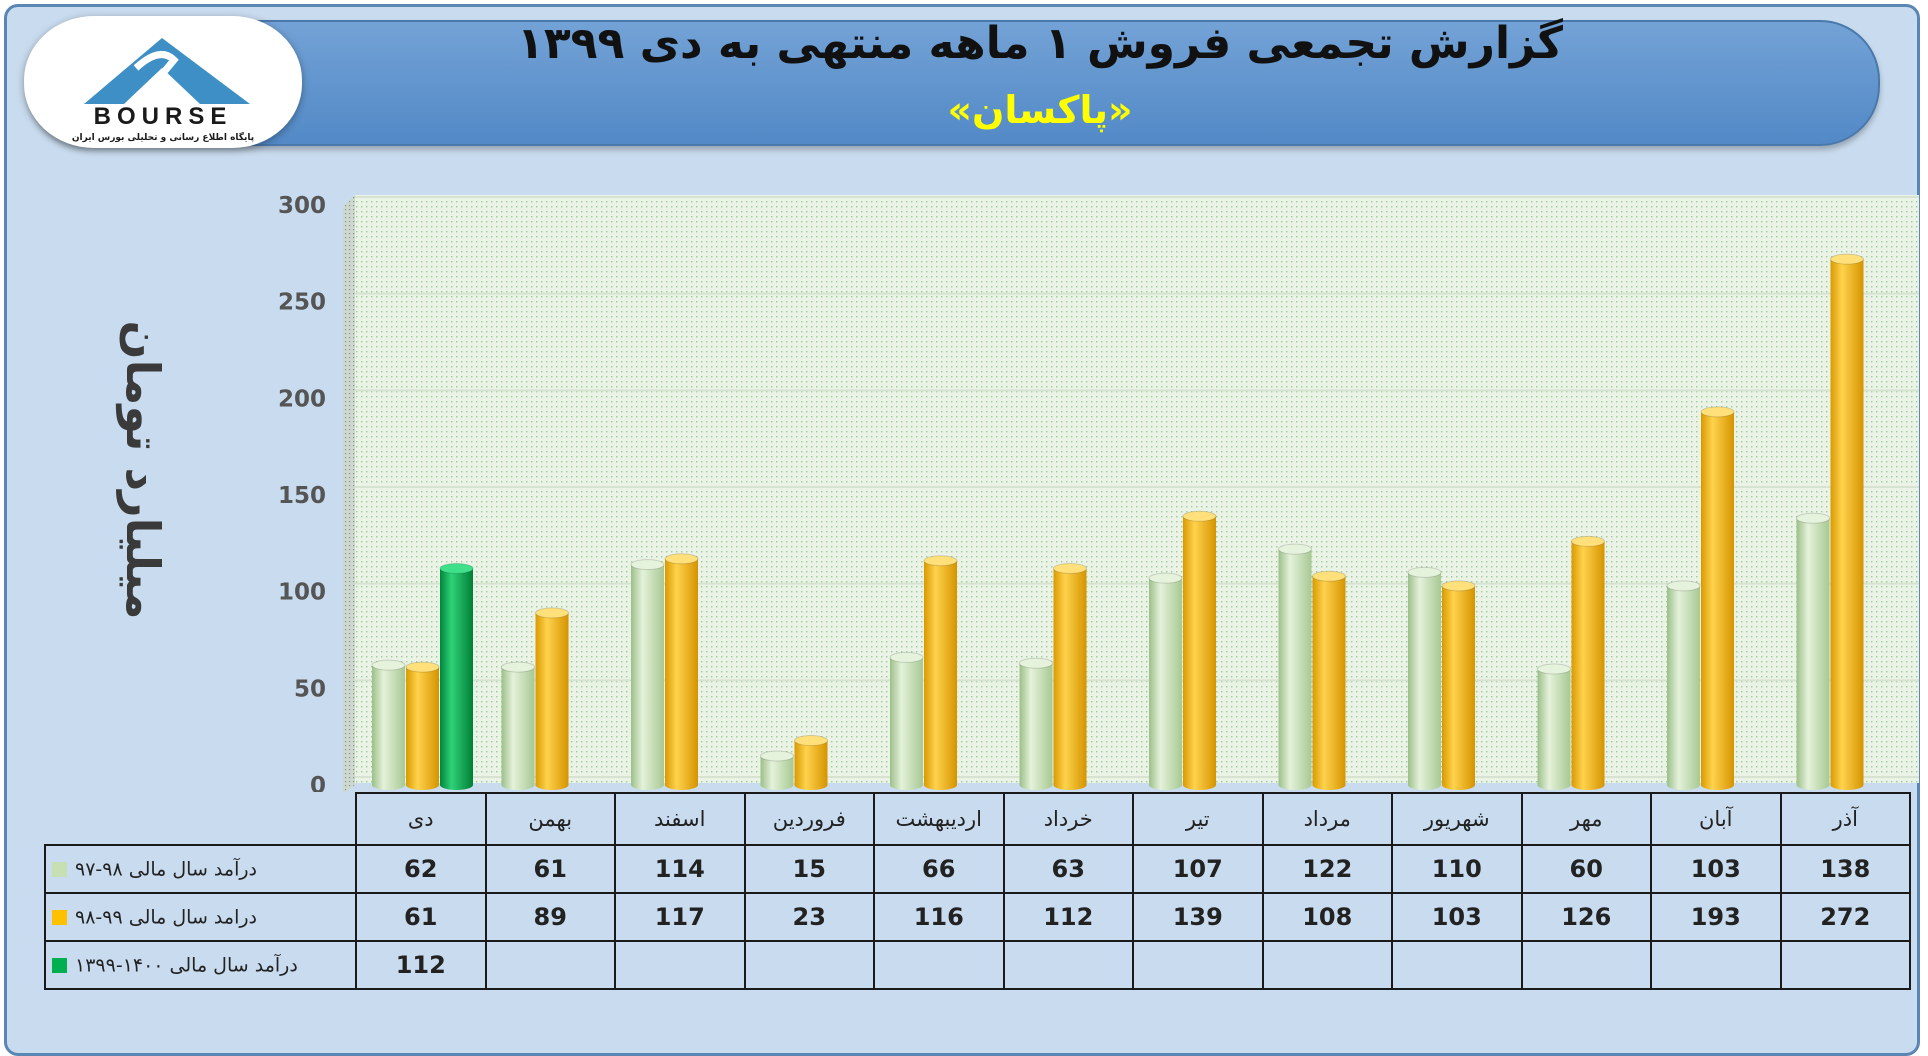 The image size is (1928, 1056). What do you see at coordinates (1845, 917) in the screenshot?
I see `data-label: 272` at bounding box center [1845, 917].